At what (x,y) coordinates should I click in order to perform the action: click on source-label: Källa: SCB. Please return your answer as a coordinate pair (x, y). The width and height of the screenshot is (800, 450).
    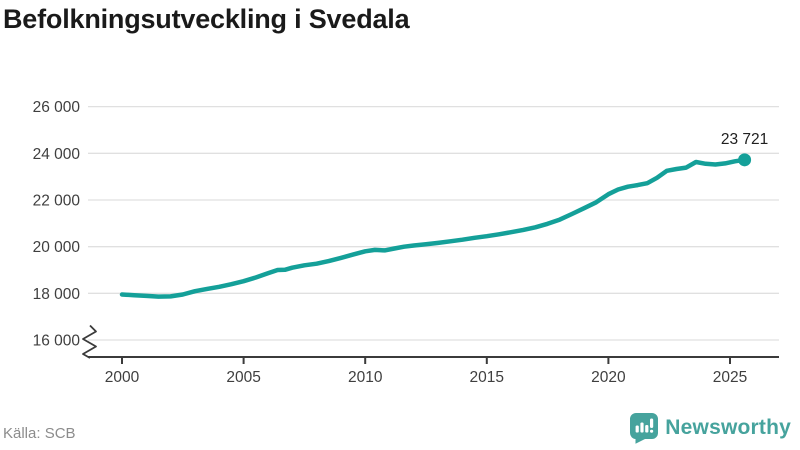
    Looking at the image, I should click on (39, 433).